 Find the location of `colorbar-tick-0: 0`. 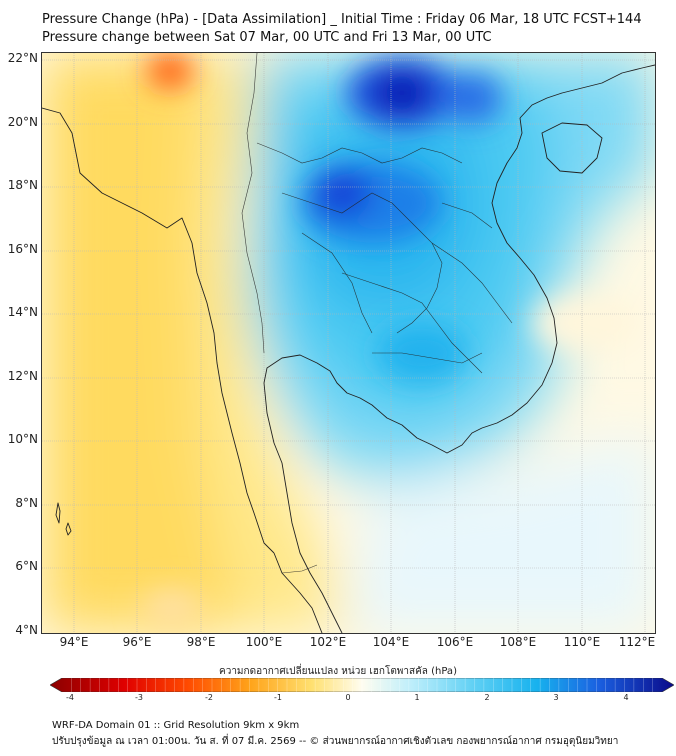

colorbar-tick-0: 0 is located at coordinates (348, 697).